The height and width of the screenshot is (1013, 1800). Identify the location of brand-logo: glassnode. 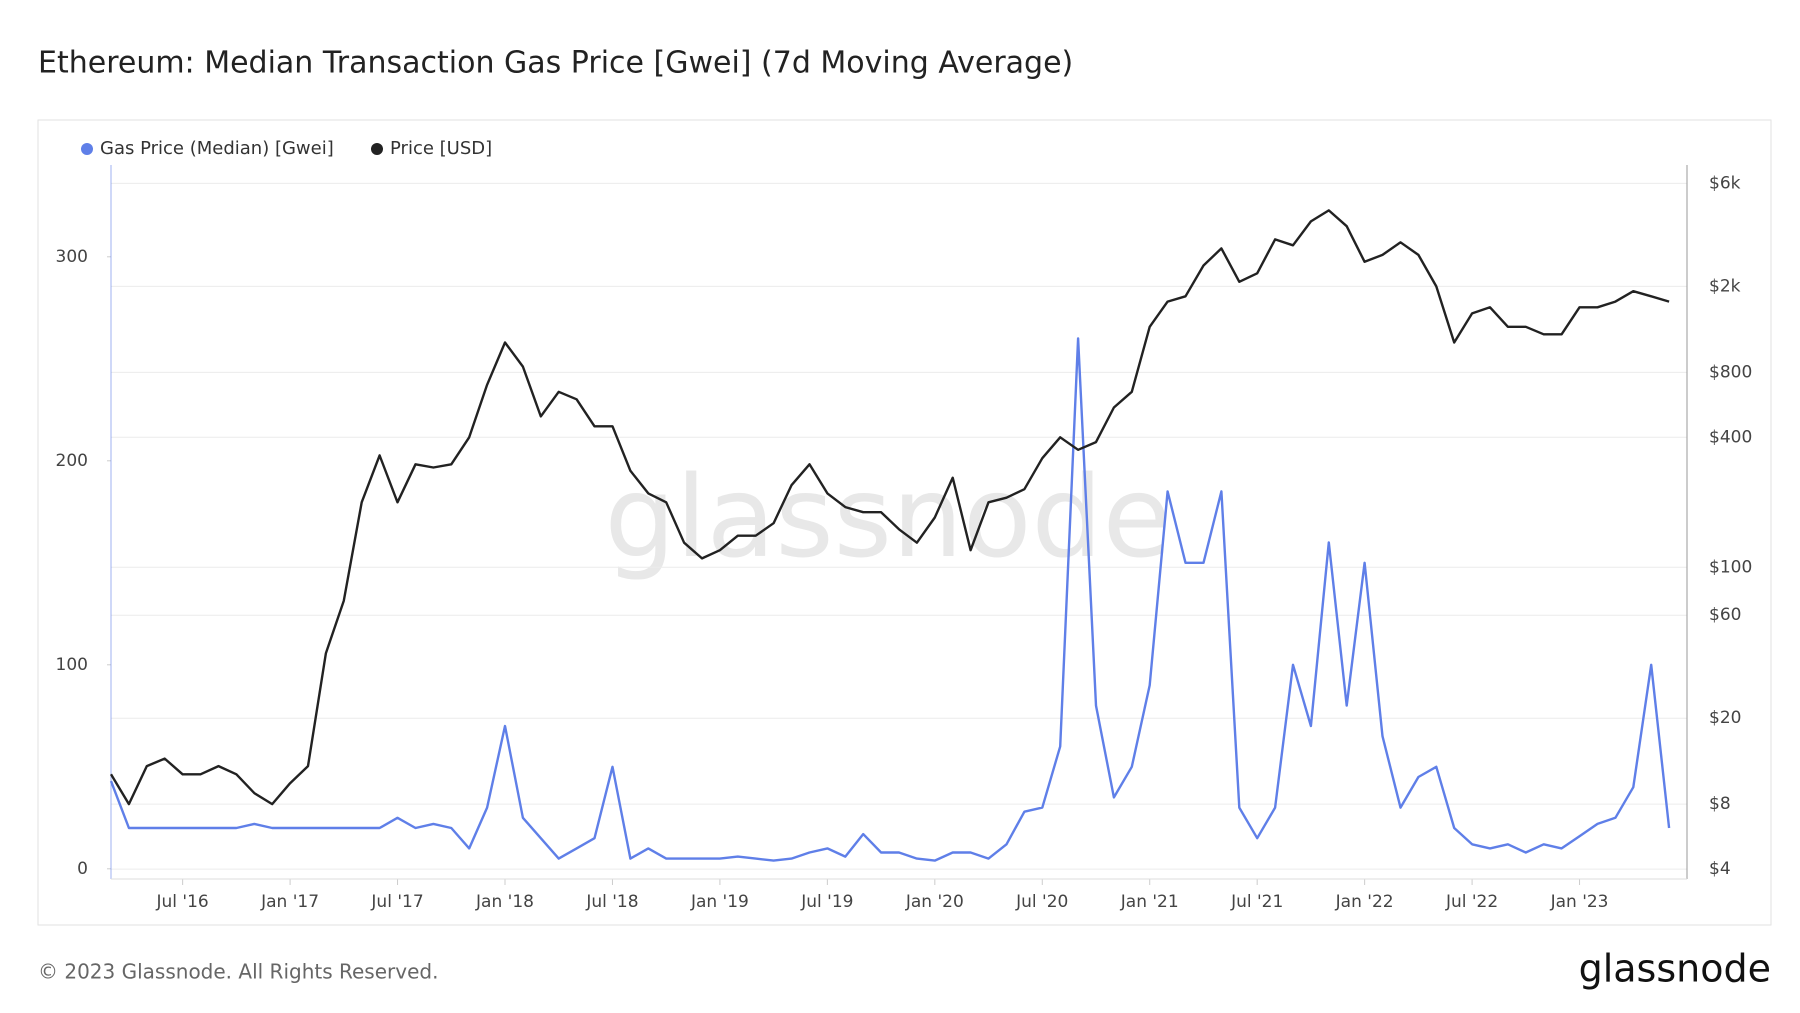
(1675, 969).